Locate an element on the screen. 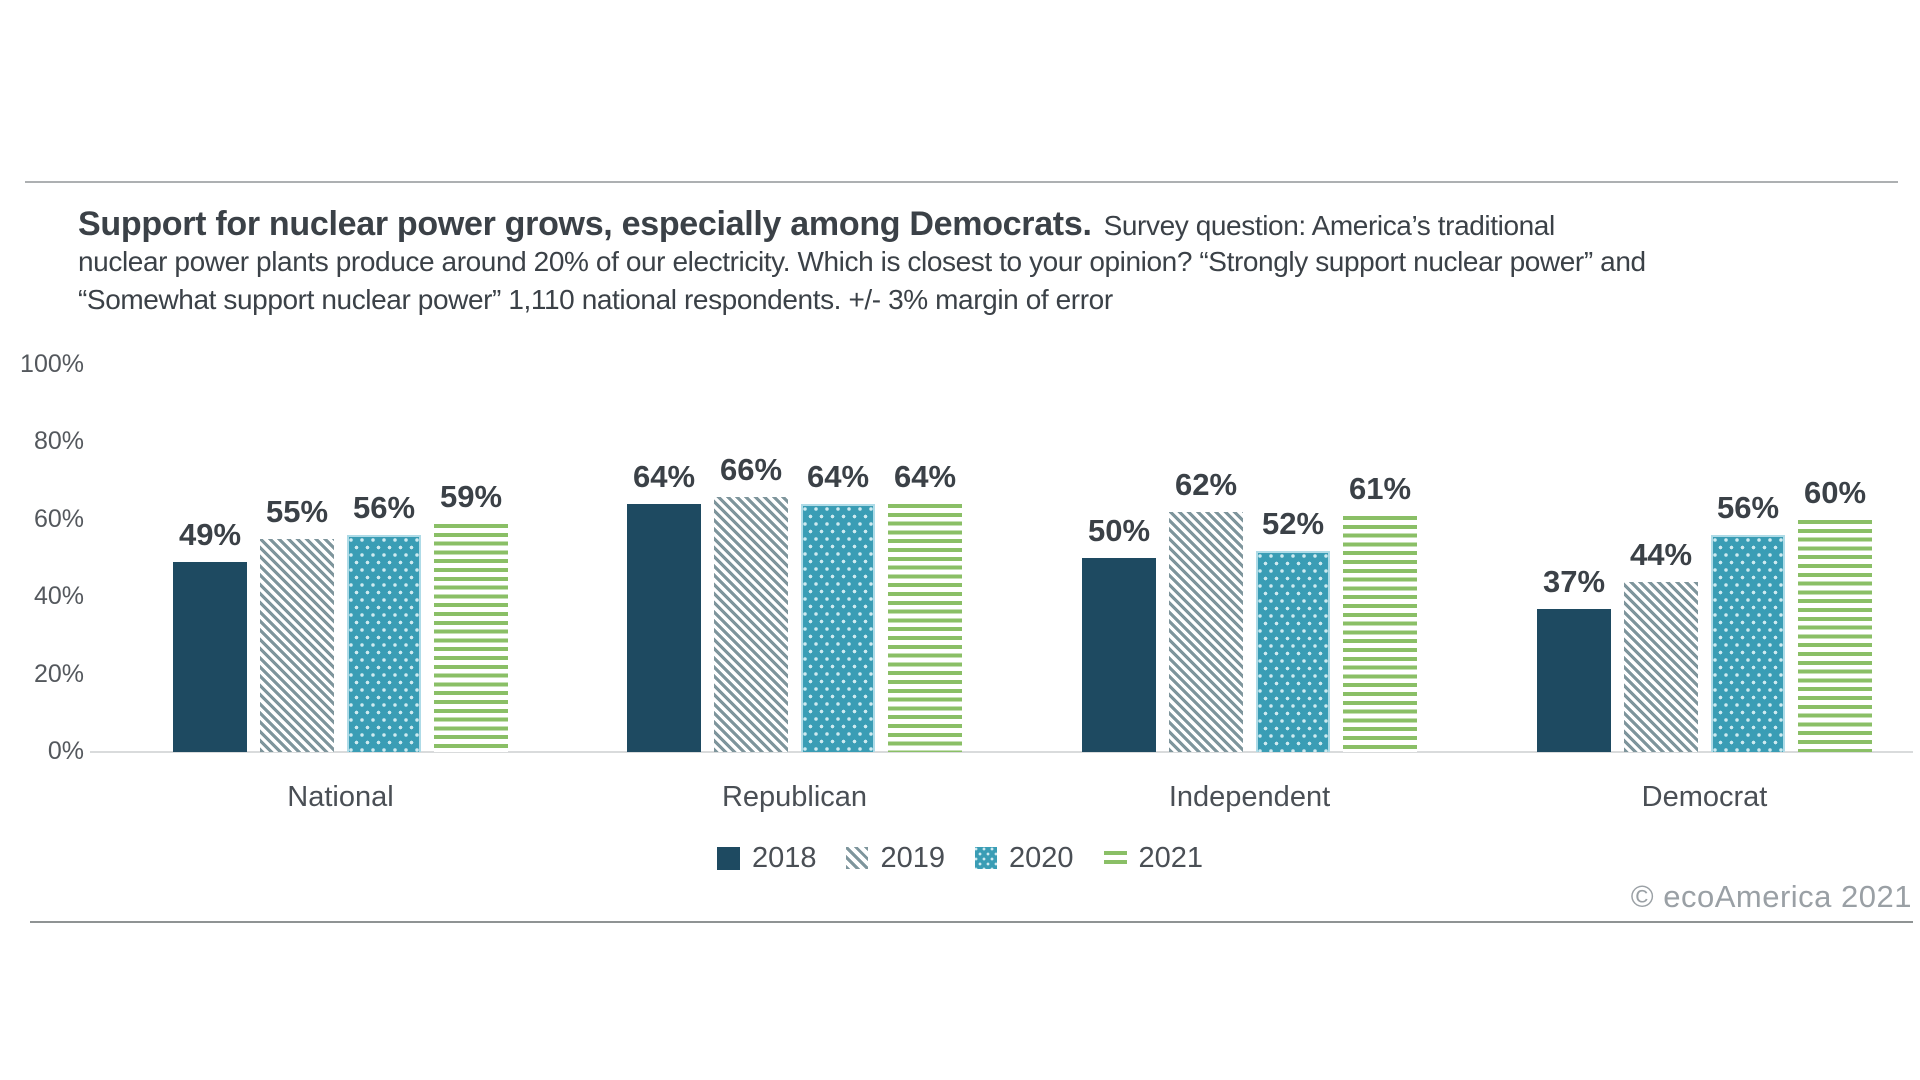 Image resolution: width=1920 pixels, height=1080 pixels. legend-label-2018: 2018 is located at coordinates (784, 857).